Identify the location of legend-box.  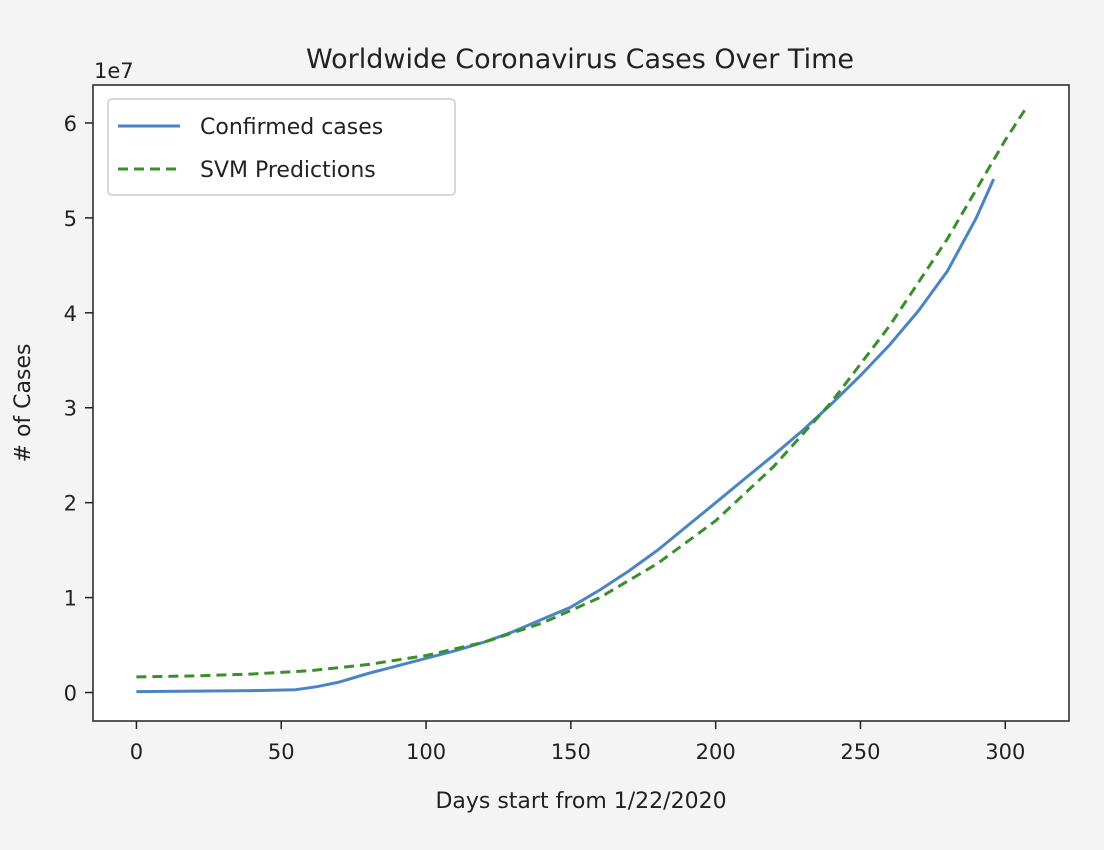
(281, 147).